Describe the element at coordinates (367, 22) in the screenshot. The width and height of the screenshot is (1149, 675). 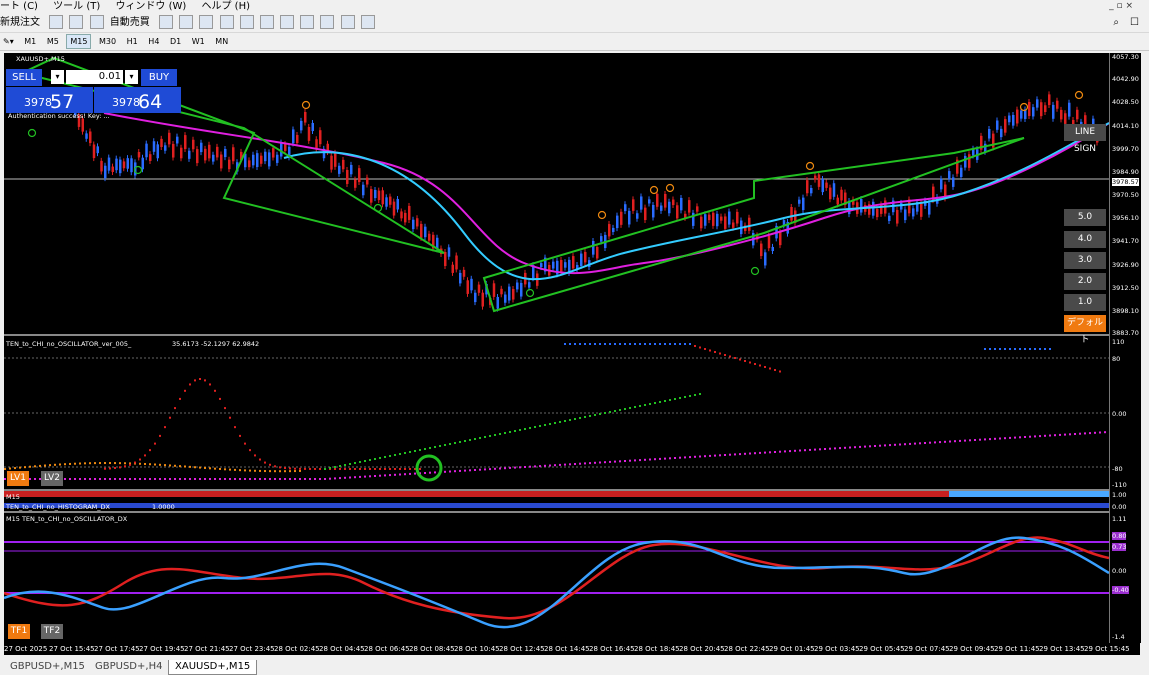
I see `templates-icon` at that location.